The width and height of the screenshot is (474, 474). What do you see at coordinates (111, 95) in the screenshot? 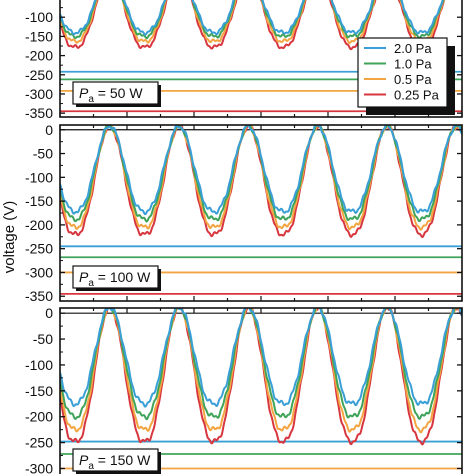
I see `panel-label: Pa = 50 W` at bounding box center [111, 95].